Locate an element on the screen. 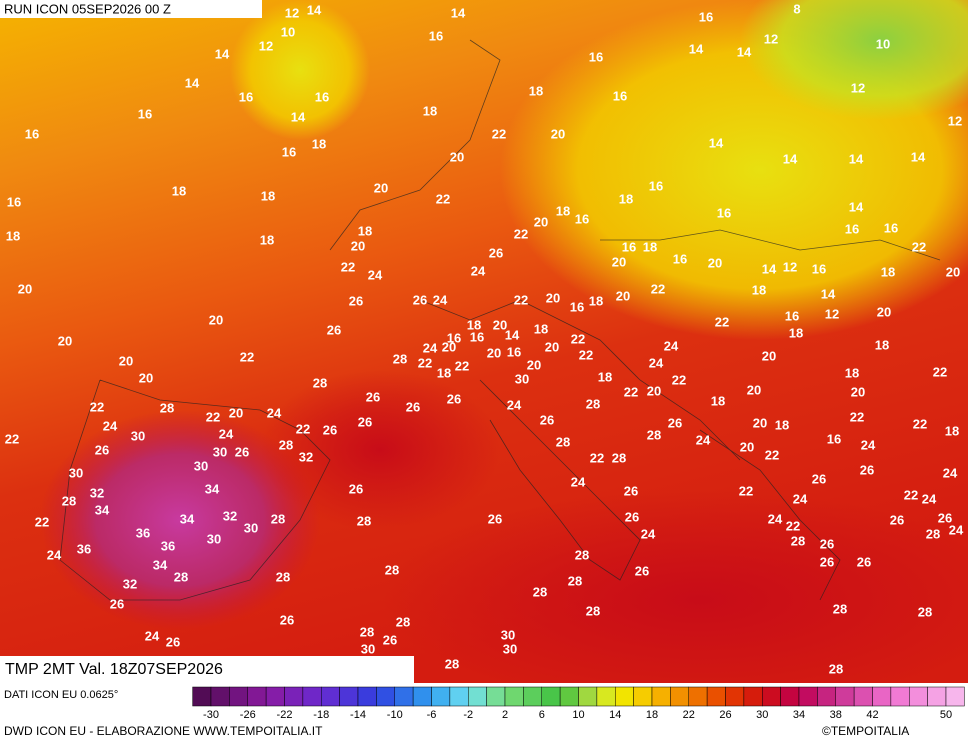  temperature-label: 10 is located at coordinates (883, 43).